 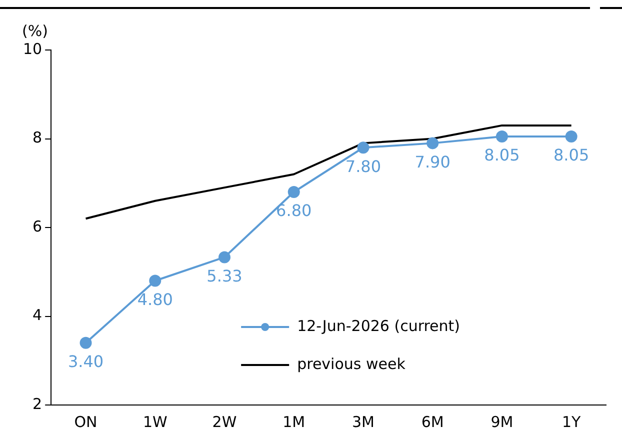 What do you see at coordinates (363, 421) in the screenshot?
I see `x-tick-label: 3M` at bounding box center [363, 421].